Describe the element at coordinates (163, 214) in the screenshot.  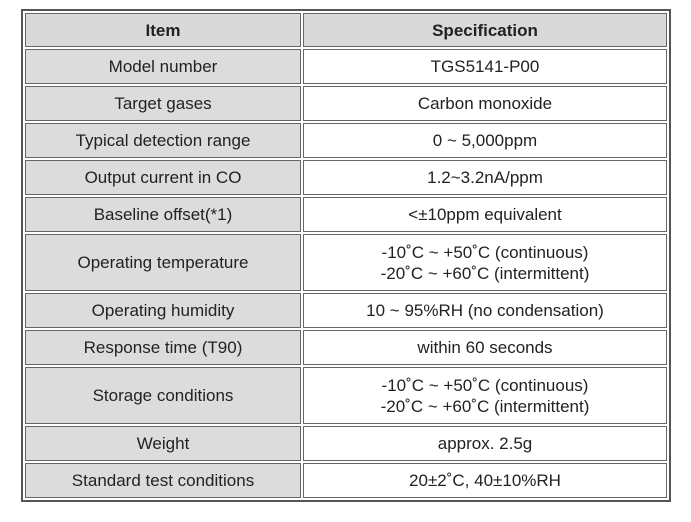
I see `item-cell: Baseline offset(*1)` at that location.